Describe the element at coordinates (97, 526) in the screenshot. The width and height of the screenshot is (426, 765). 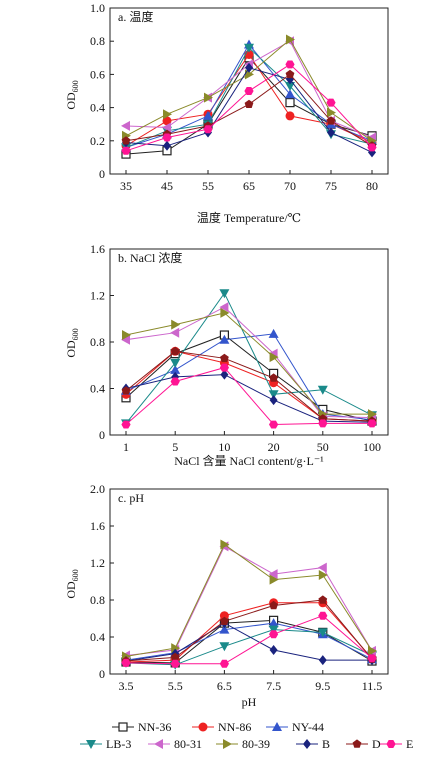
I see `y-tick-label: 1.6` at that location.